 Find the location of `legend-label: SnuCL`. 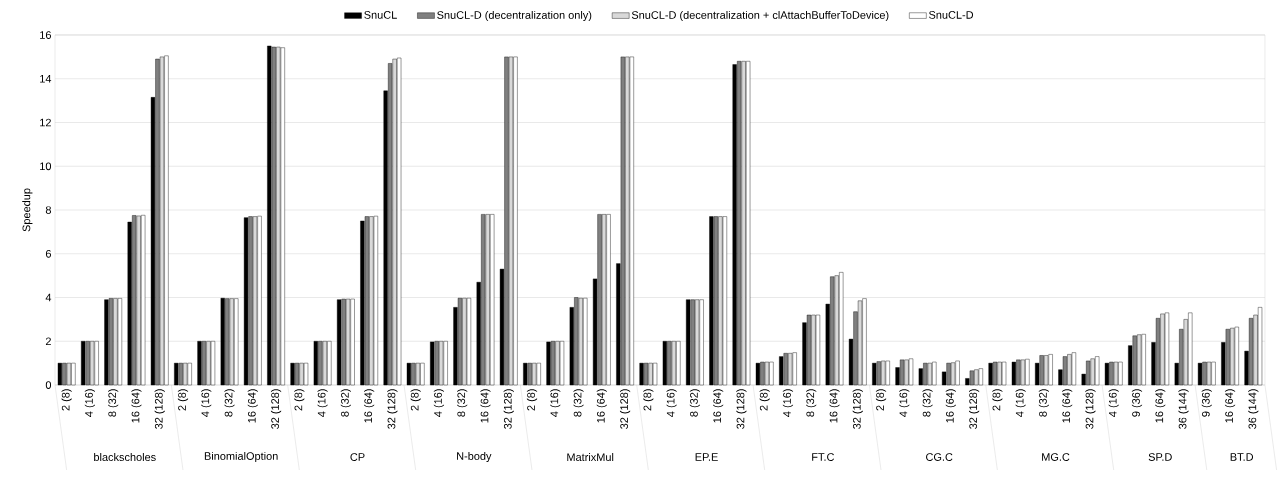

legend-label: SnuCL is located at coordinates (380, 15).